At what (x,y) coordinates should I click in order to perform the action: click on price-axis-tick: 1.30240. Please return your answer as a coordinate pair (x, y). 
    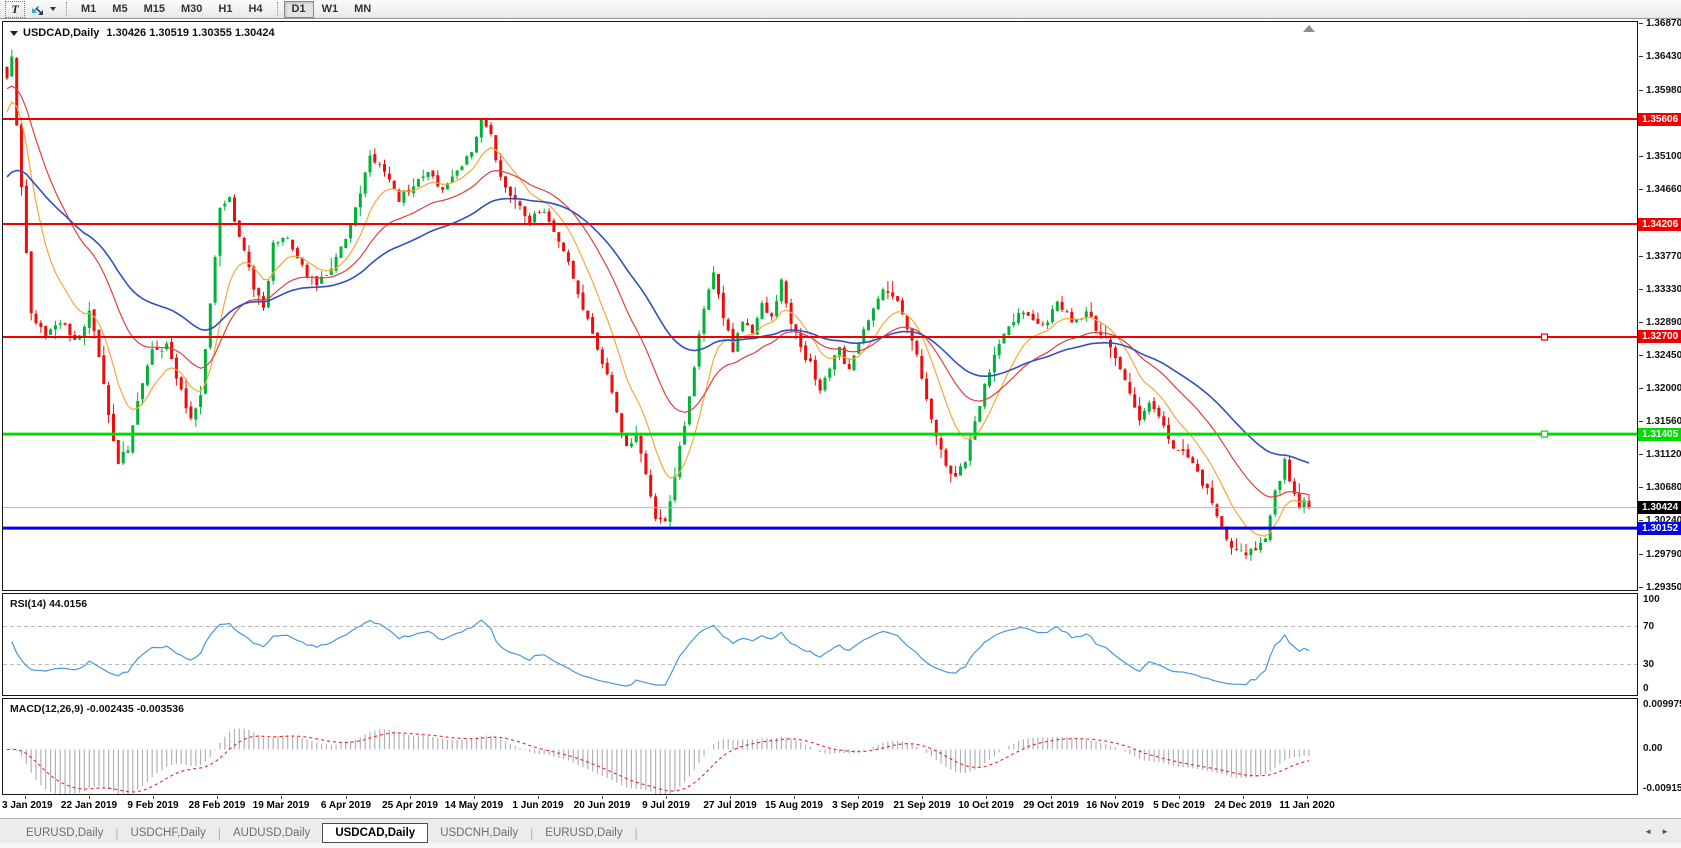
    Looking at the image, I should click on (1660, 521).